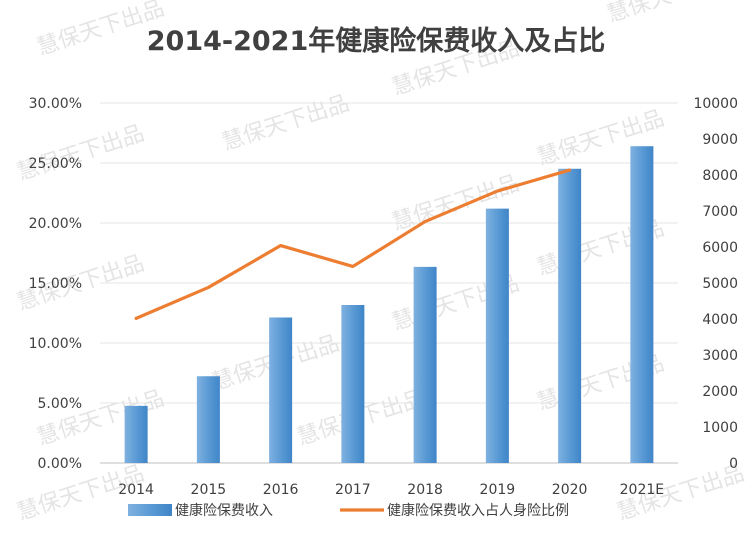 The image size is (752, 542). What do you see at coordinates (55, 284) in the screenshot?
I see `left-tick-label: 15.00%` at bounding box center [55, 284].